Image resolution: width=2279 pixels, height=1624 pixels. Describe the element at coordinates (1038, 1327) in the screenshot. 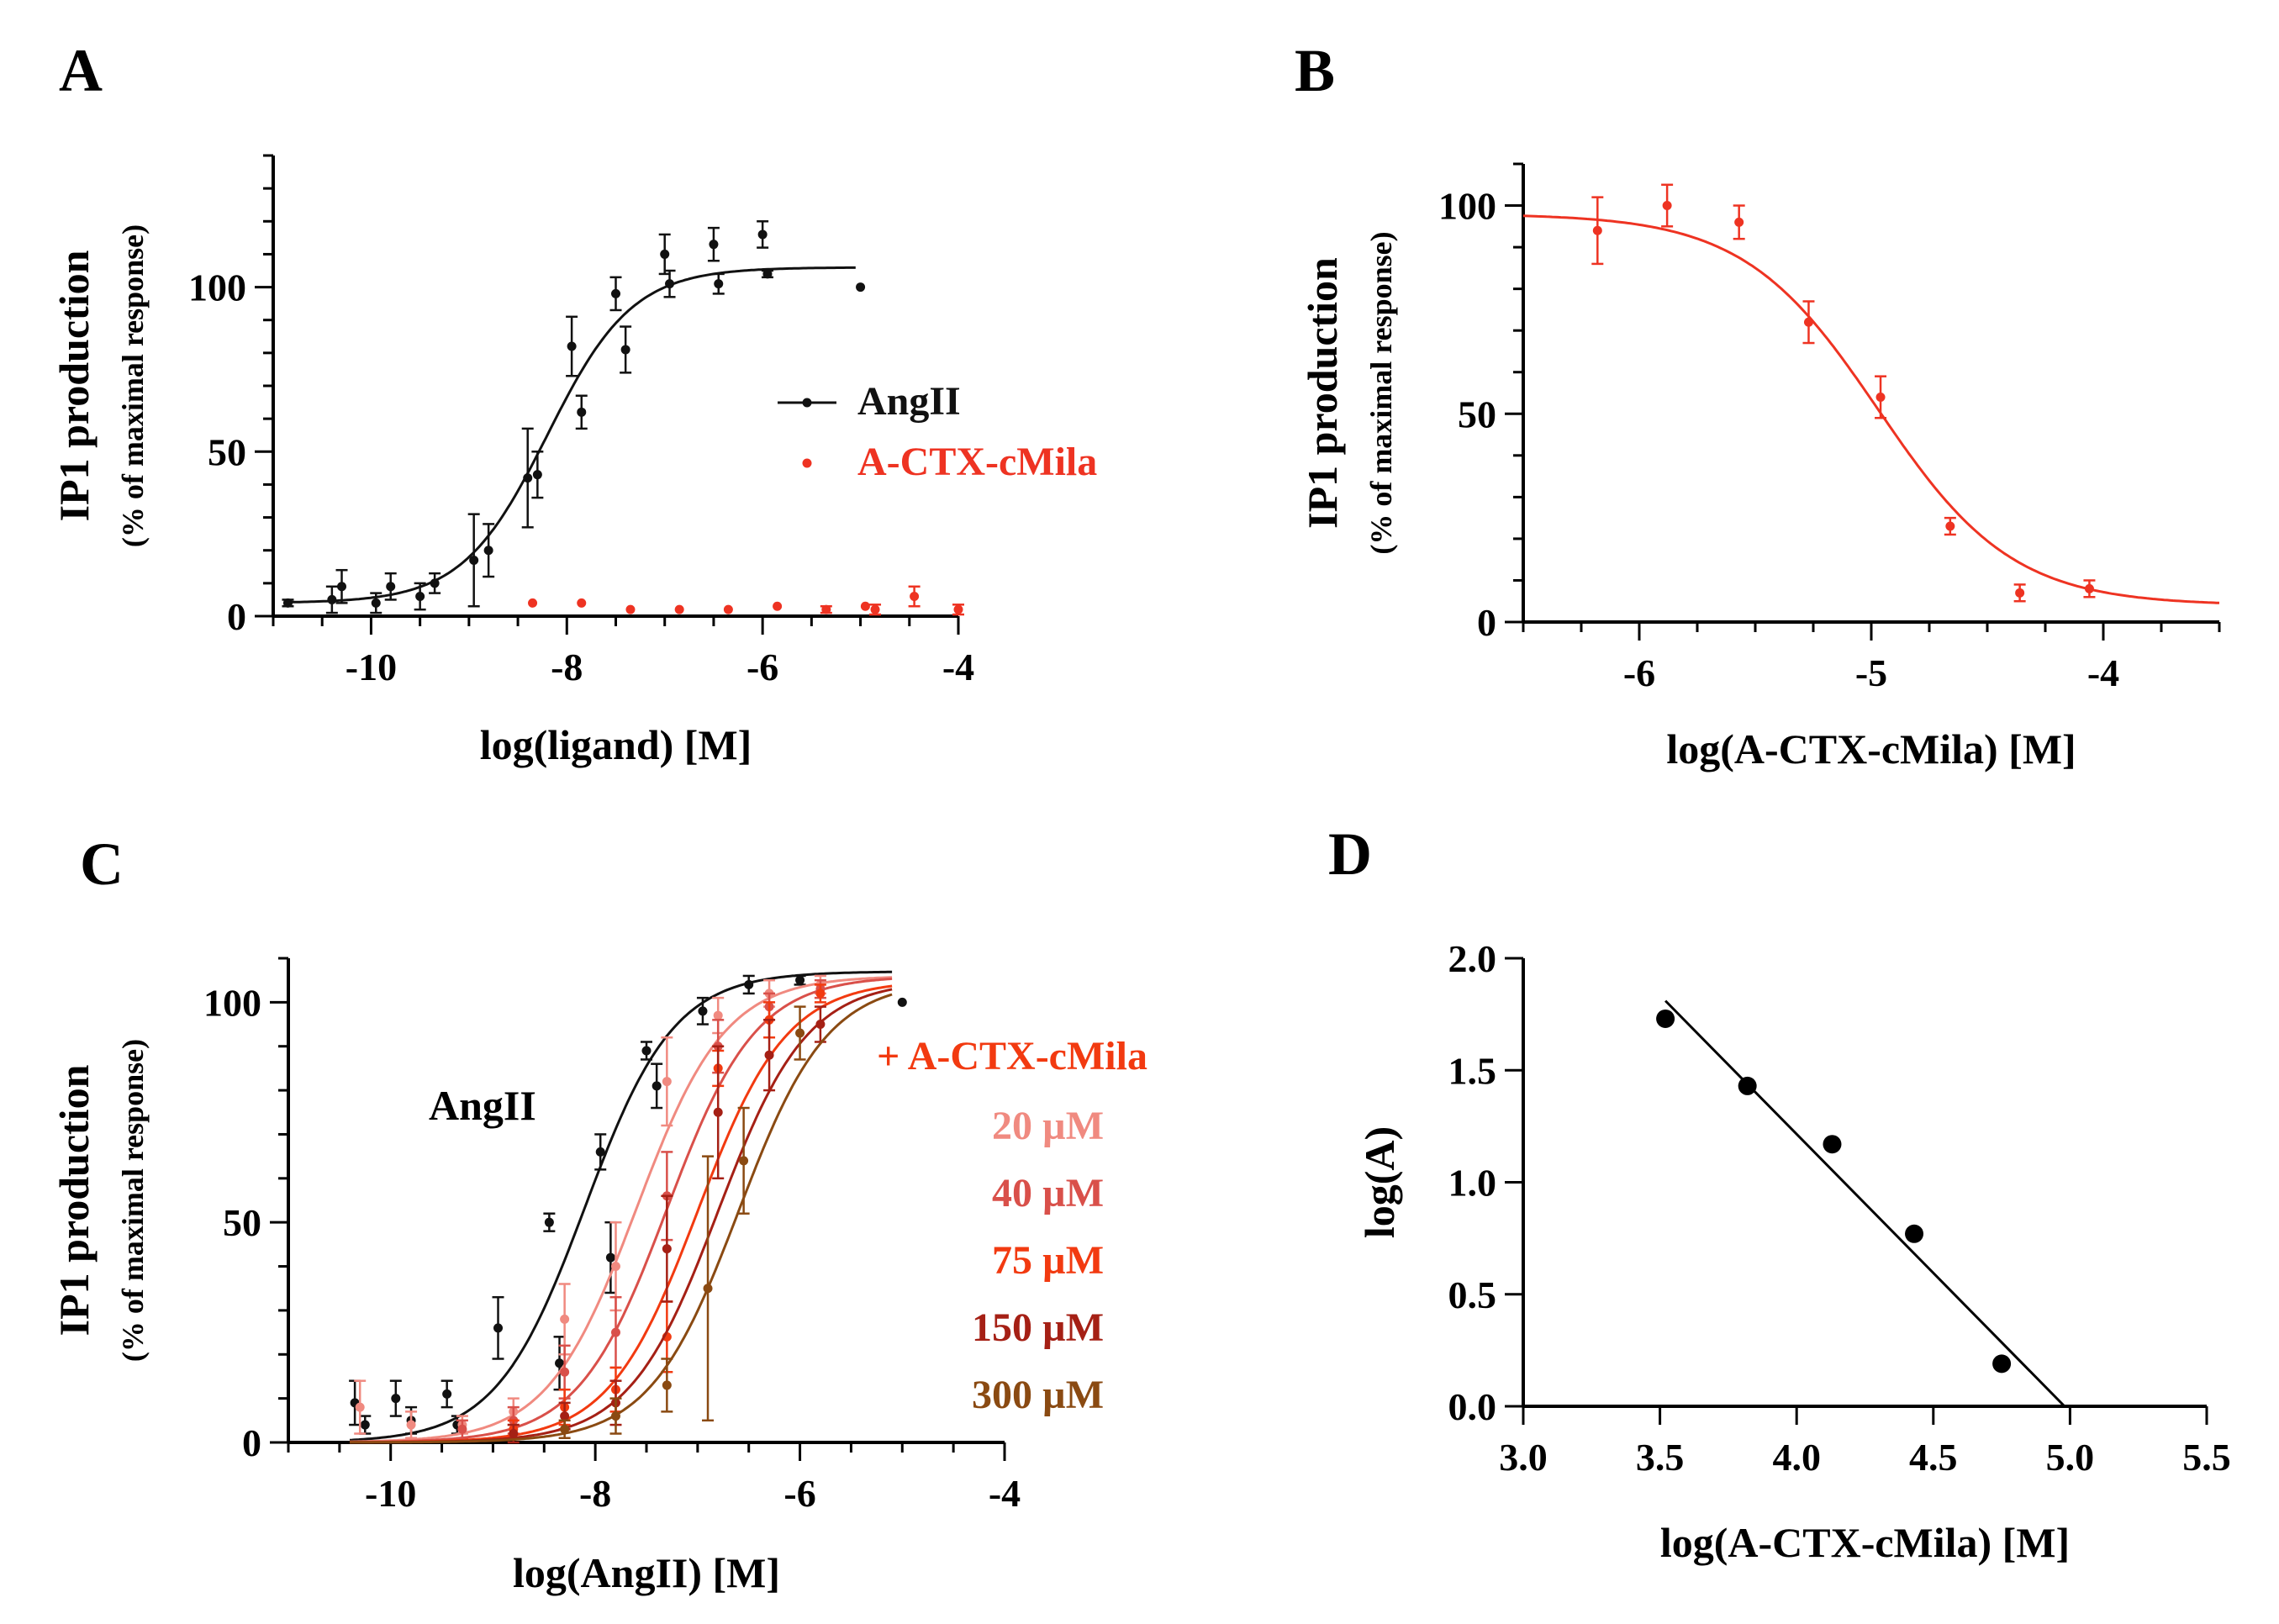

I see `legend-label: 150 µM` at that location.